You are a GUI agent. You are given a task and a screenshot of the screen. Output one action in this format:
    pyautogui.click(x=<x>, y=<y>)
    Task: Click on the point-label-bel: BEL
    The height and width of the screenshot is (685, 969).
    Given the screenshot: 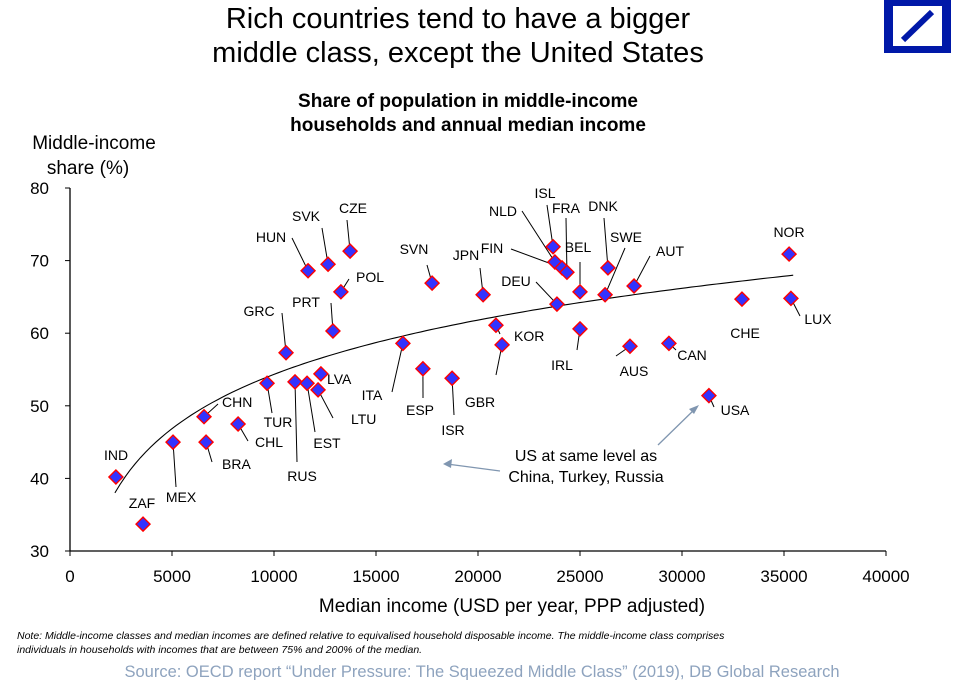 What is the action you would take?
    pyautogui.click(x=578, y=247)
    